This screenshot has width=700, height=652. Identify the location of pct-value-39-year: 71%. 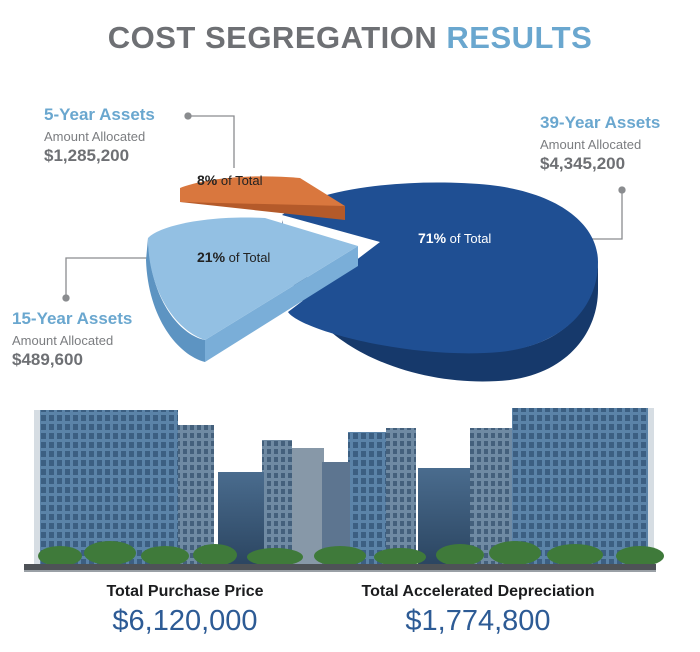
(432, 238).